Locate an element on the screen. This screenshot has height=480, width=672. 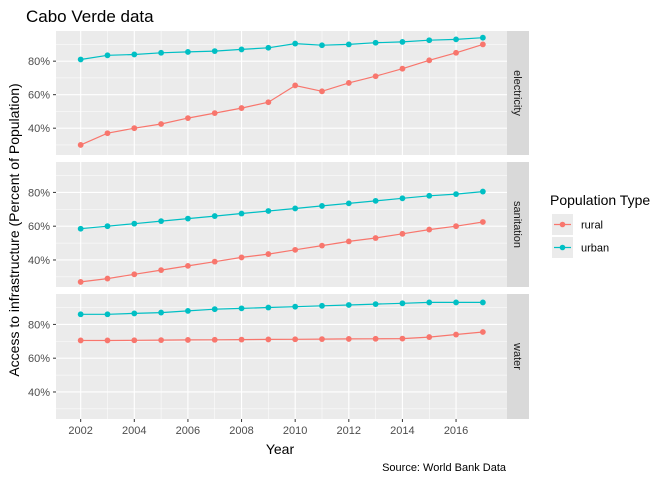
x-axis-title: Year is located at coordinates (280, 449).